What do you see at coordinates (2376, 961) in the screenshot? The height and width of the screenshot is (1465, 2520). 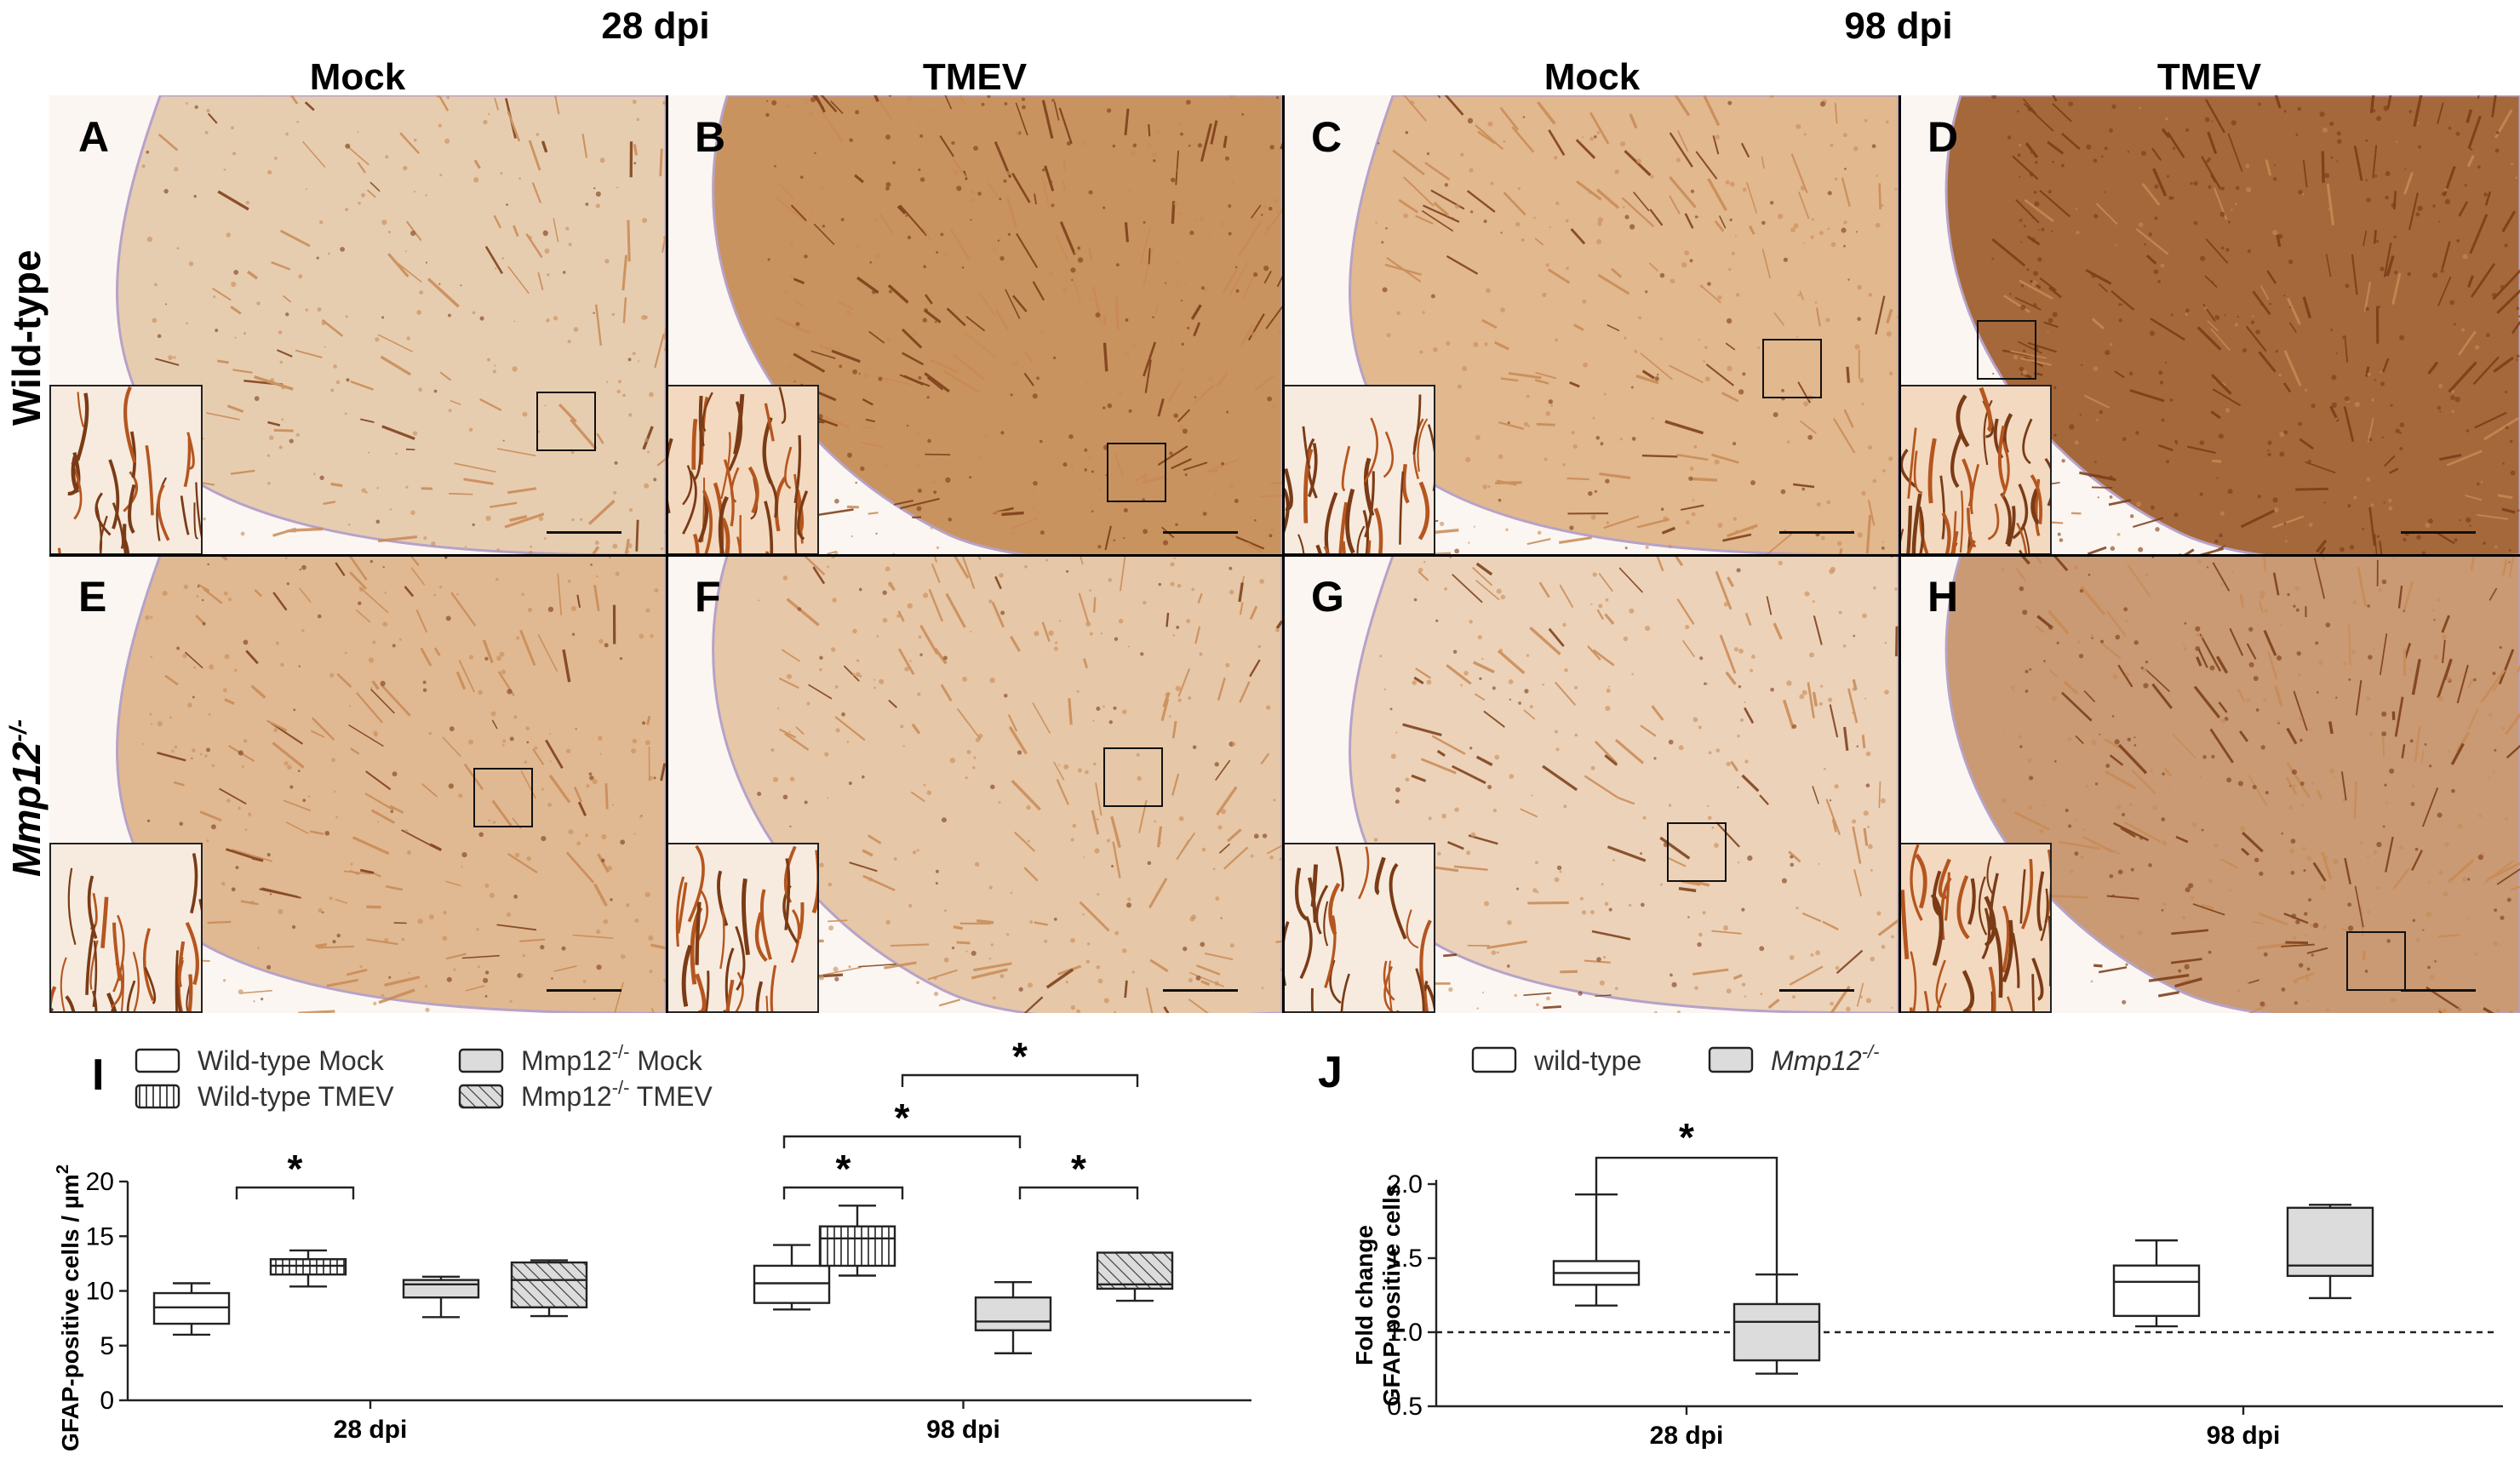 I see `region-marker-h` at bounding box center [2376, 961].